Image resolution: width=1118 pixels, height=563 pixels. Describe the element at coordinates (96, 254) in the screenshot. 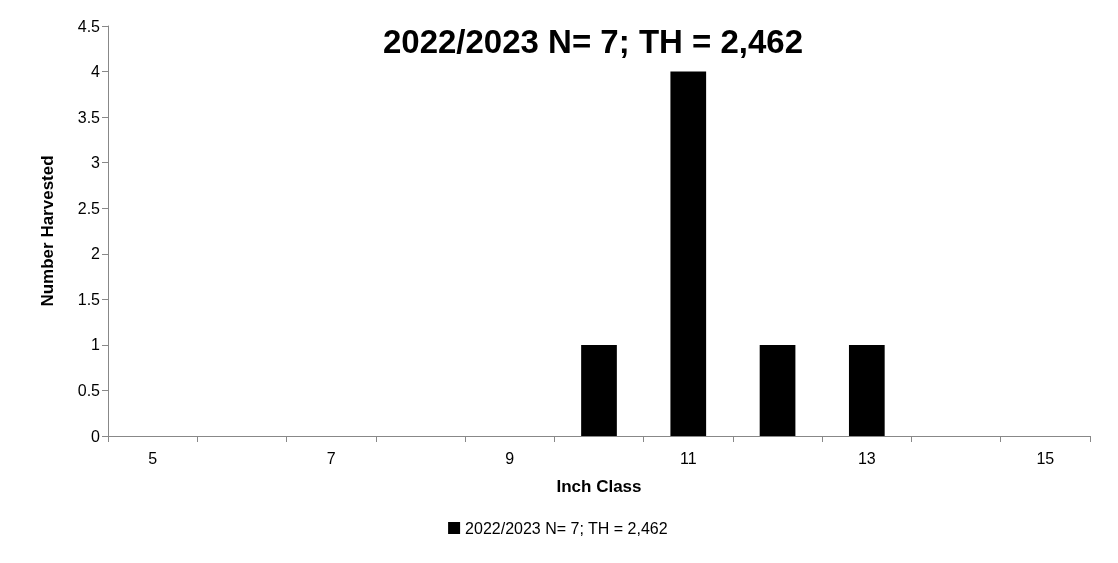

I see `y-tick-label: 2` at that location.